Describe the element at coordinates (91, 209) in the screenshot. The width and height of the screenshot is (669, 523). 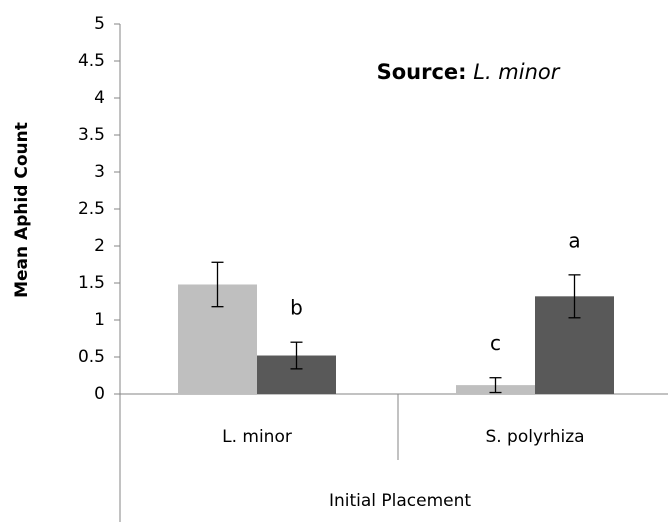
I see `y-tick-label: 2.5` at that location.